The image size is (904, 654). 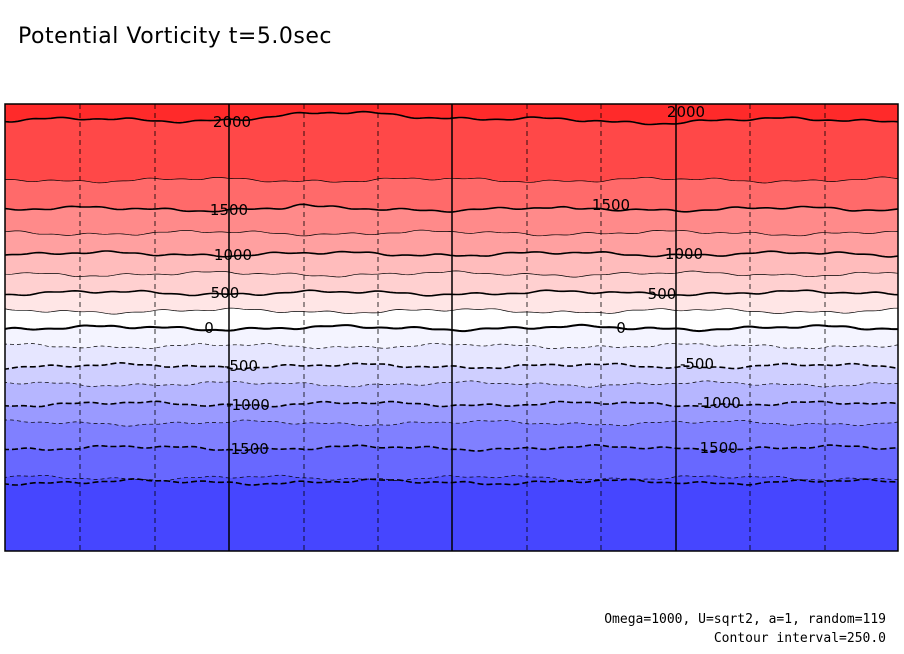 What do you see at coordinates (451, 404) in the screenshot?
I see `contour-line--1000` at bounding box center [451, 404].